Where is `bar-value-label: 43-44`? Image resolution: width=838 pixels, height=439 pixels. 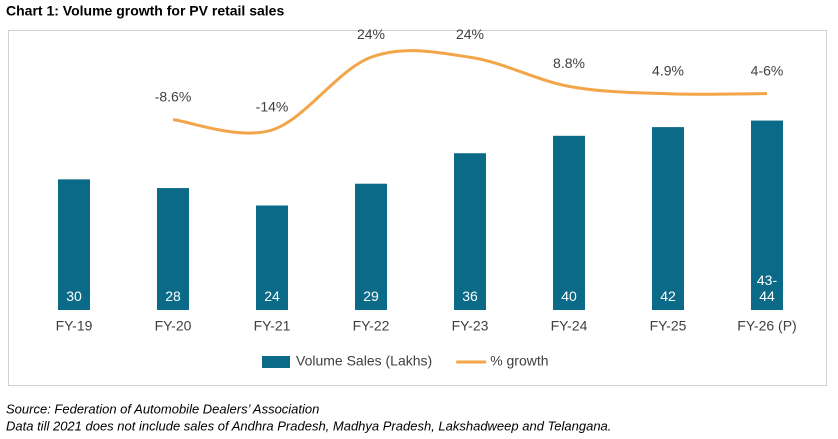 bar-value-label: 43-44 is located at coordinates (767, 288).